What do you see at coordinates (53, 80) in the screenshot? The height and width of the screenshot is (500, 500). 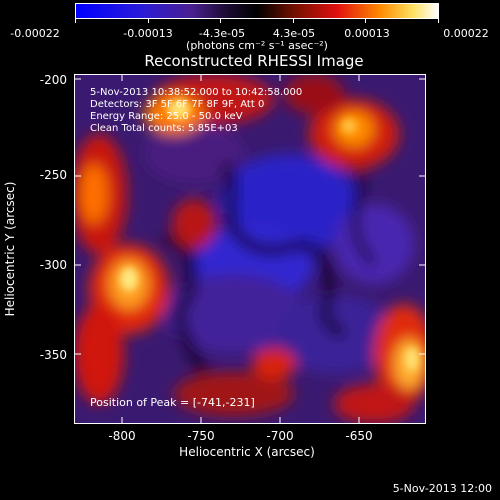 I see `y-tick-label: -200` at bounding box center [53, 80].